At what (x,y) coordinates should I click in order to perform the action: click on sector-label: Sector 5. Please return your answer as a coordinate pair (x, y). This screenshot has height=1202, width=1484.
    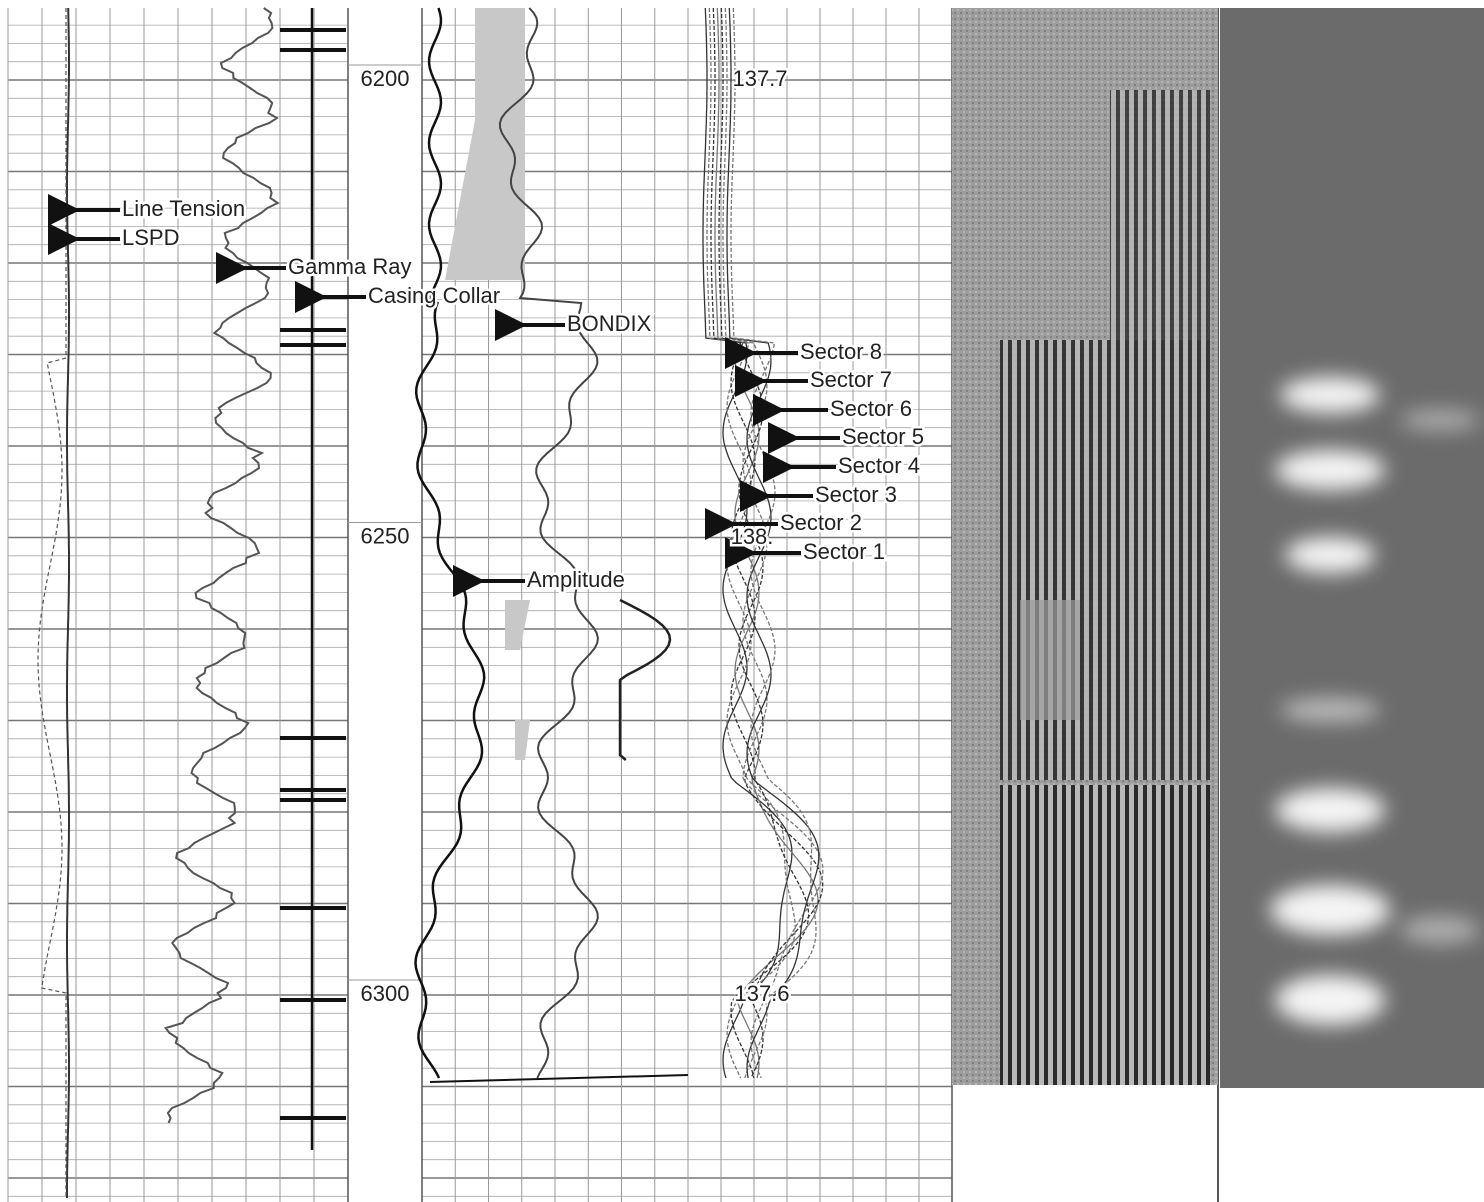
    Looking at the image, I should click on (883, 436).